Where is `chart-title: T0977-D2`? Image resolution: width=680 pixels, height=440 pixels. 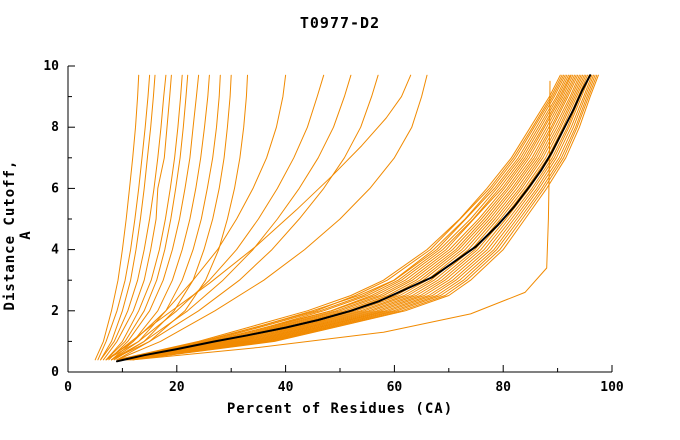
chart-title: T0977-D2 is located at coordinates (340, 23).